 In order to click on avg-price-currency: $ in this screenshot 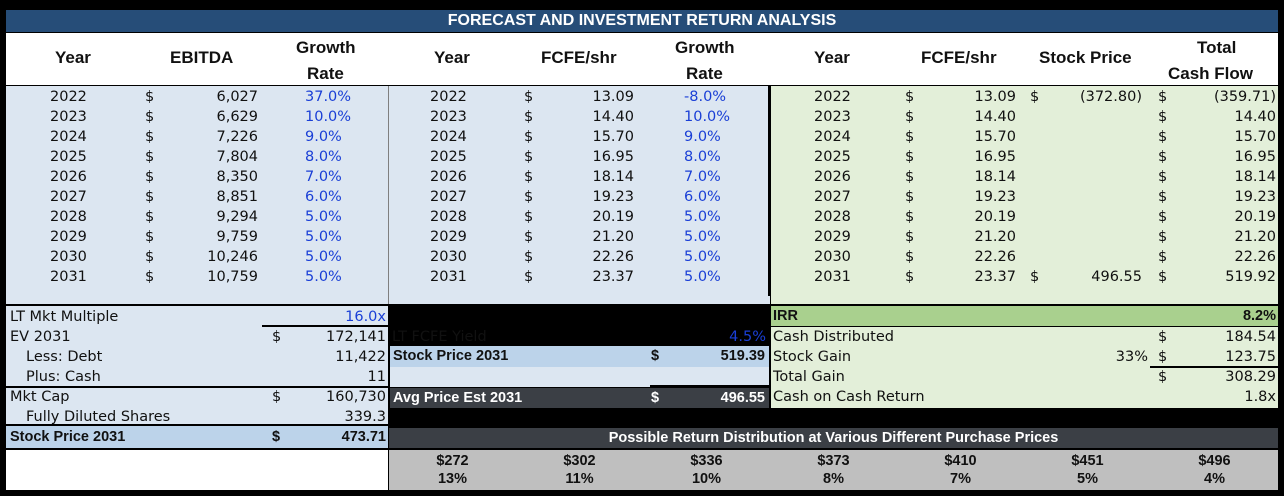, I will do `click(655, 398)`.